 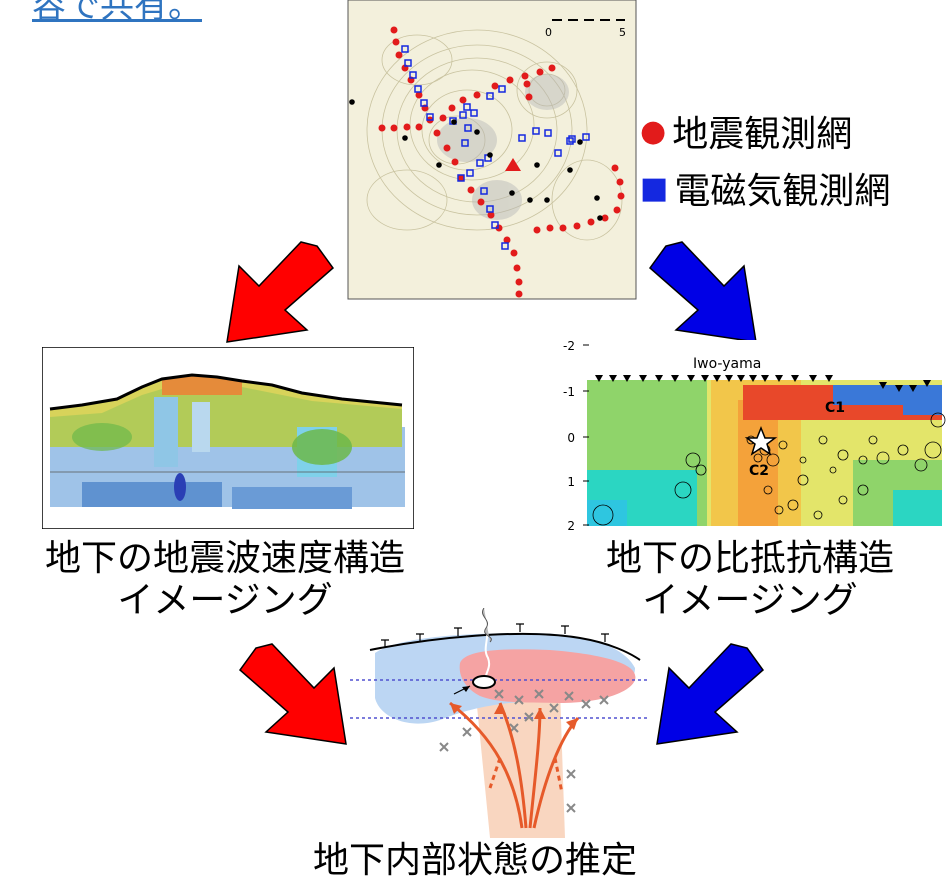 I want to click on interpretation-schematic, so click(x=500, y=723).